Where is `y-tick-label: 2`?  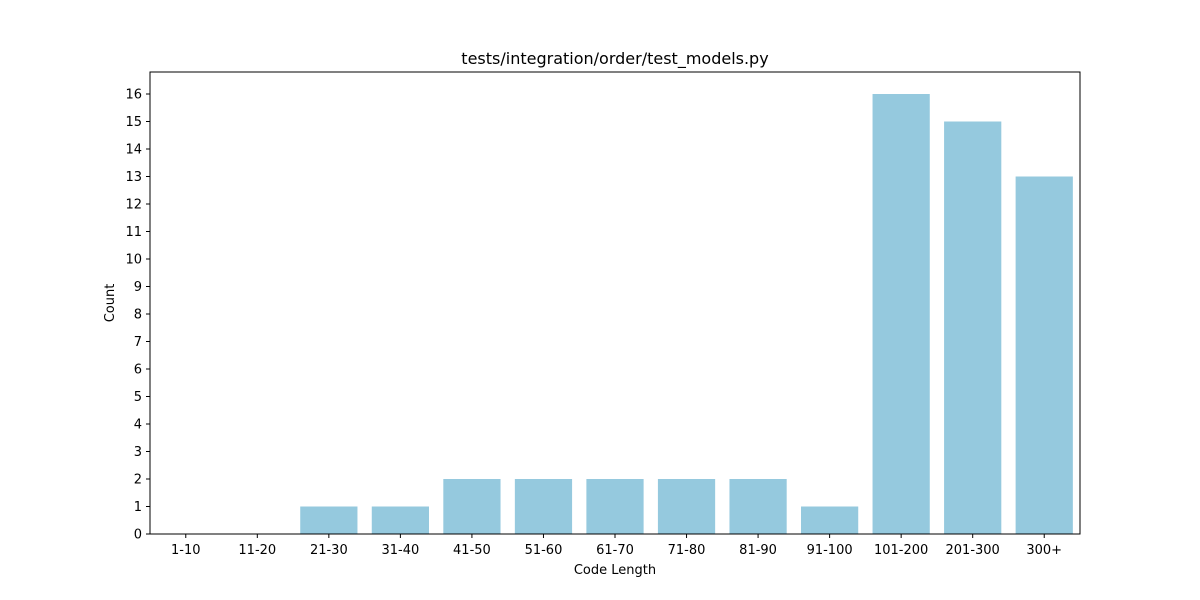 y-tick-label: 2 is located at coordinates (138, 480).